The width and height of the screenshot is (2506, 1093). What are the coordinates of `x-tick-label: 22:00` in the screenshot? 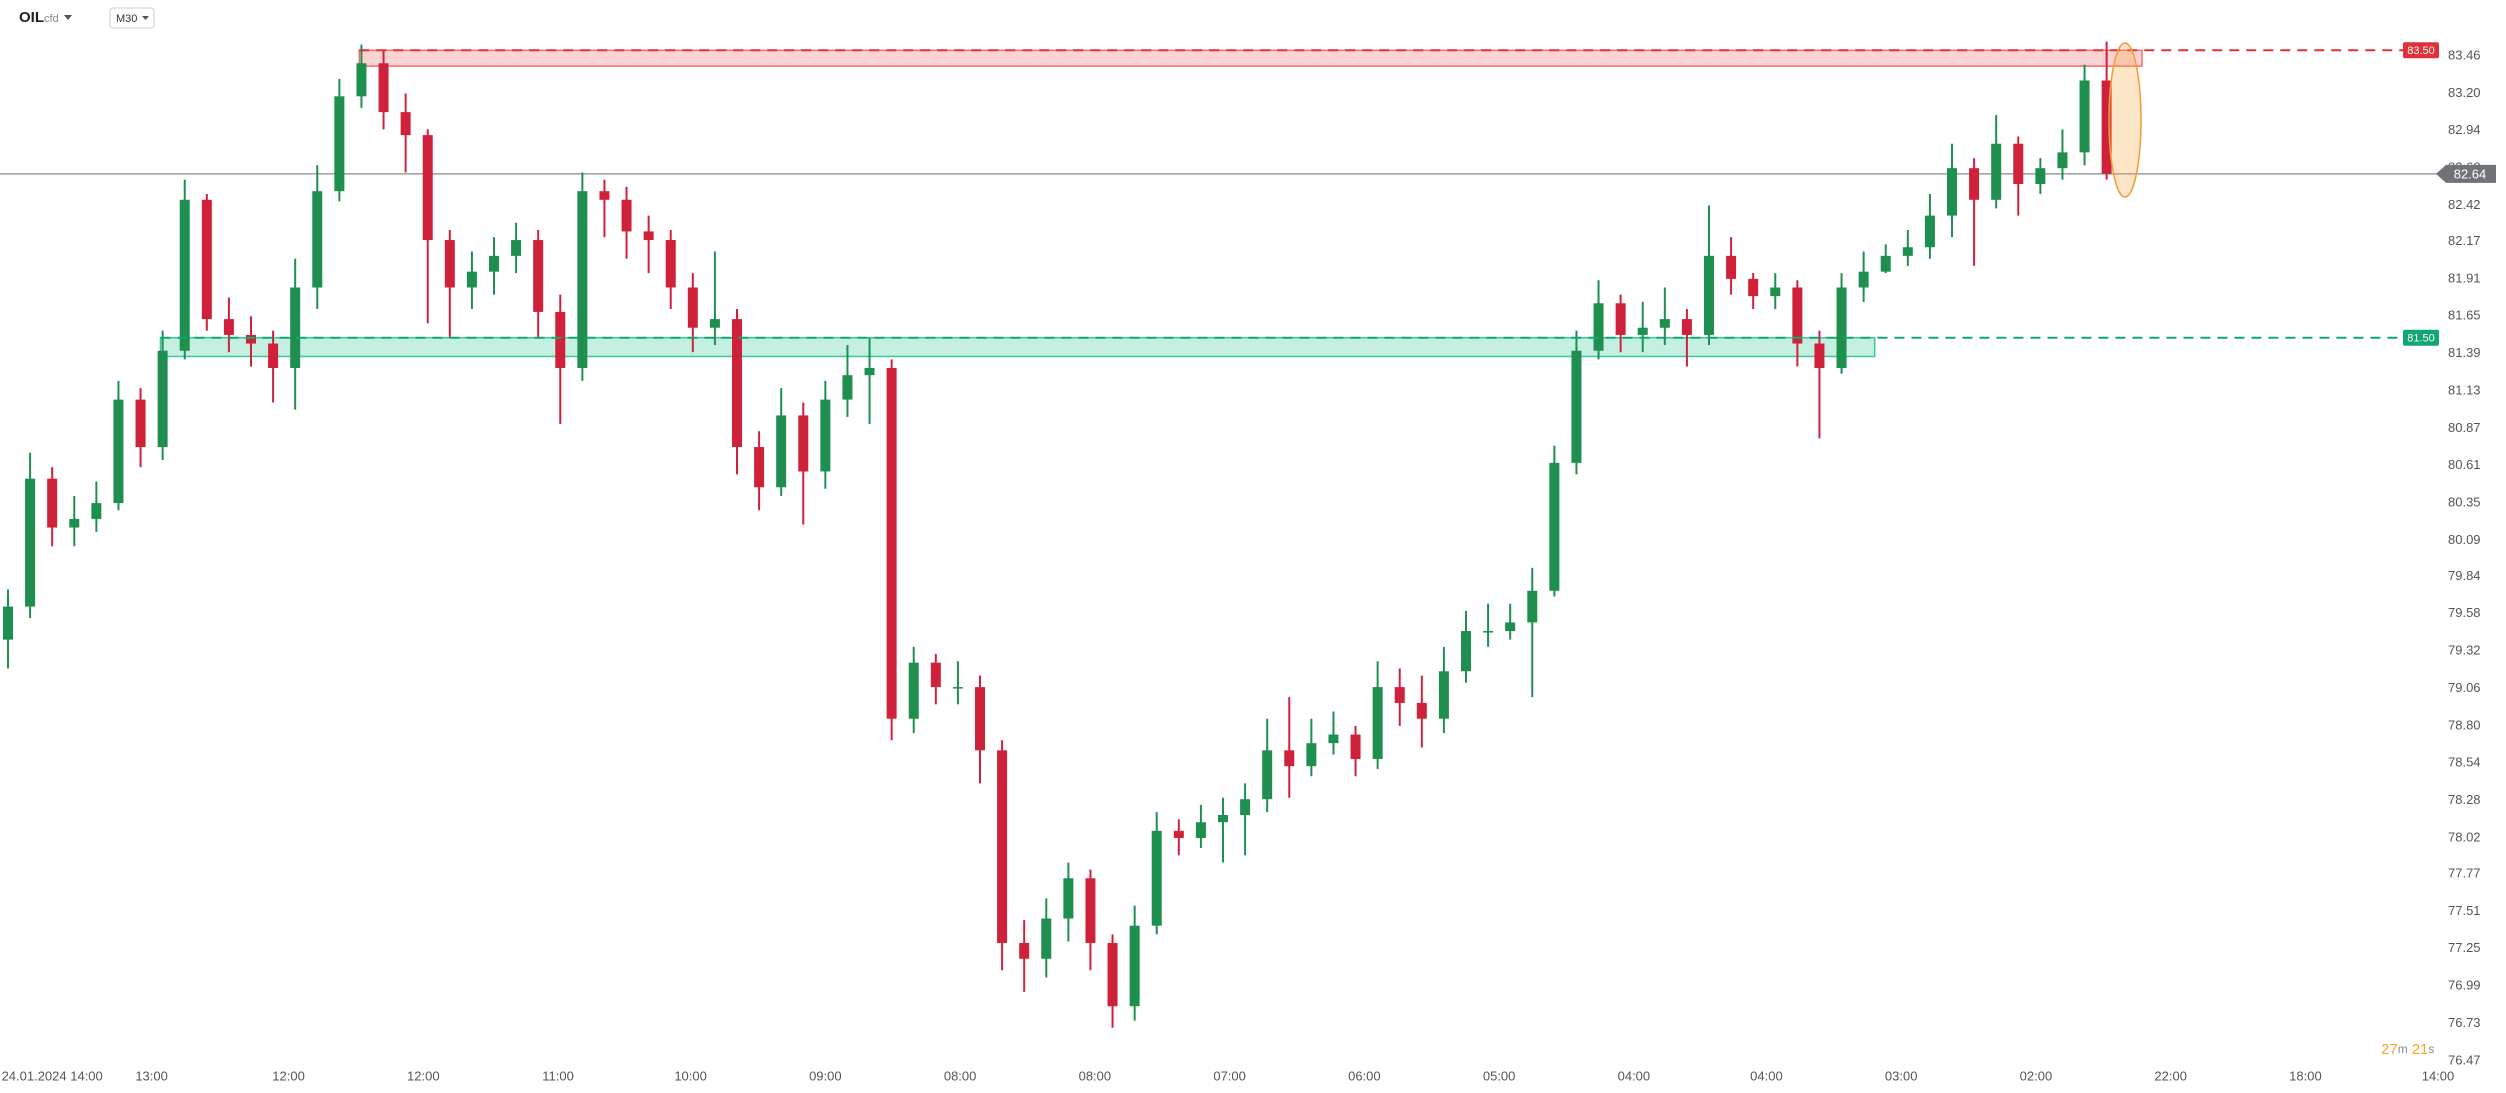 It's located at (2170, 1075).